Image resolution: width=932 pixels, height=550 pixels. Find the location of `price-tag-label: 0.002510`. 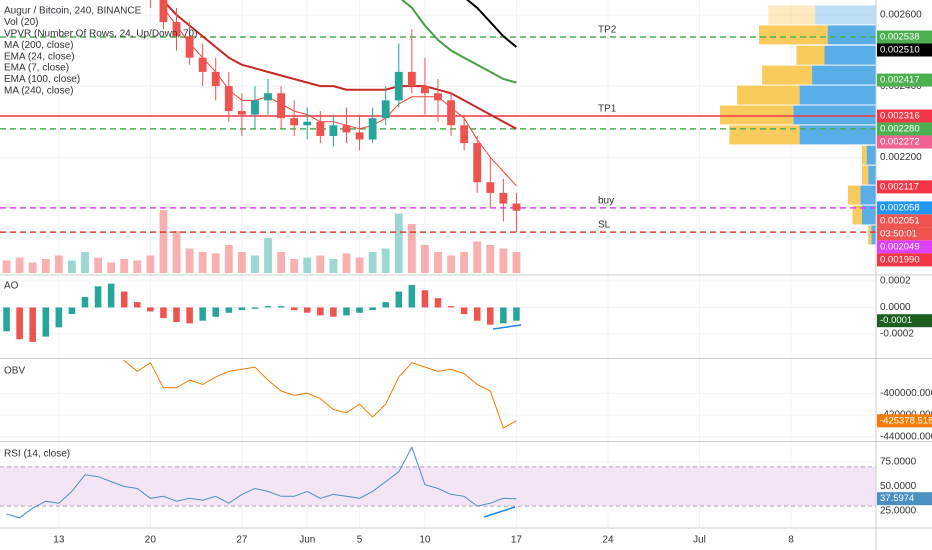

price-tag-label: 0.002510 is located at coordinates (900, 50).